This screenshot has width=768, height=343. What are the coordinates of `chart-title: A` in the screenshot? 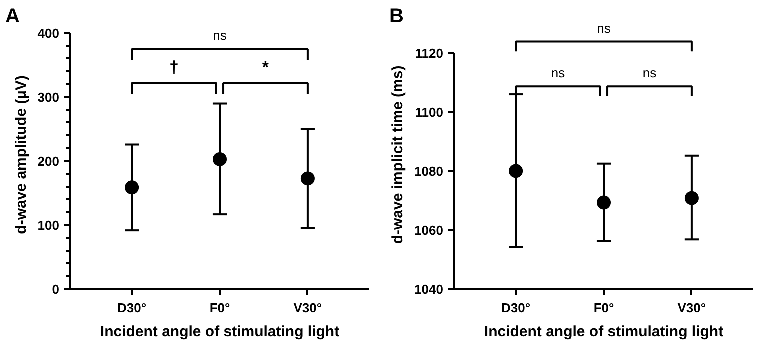 It's located at (13, 17).